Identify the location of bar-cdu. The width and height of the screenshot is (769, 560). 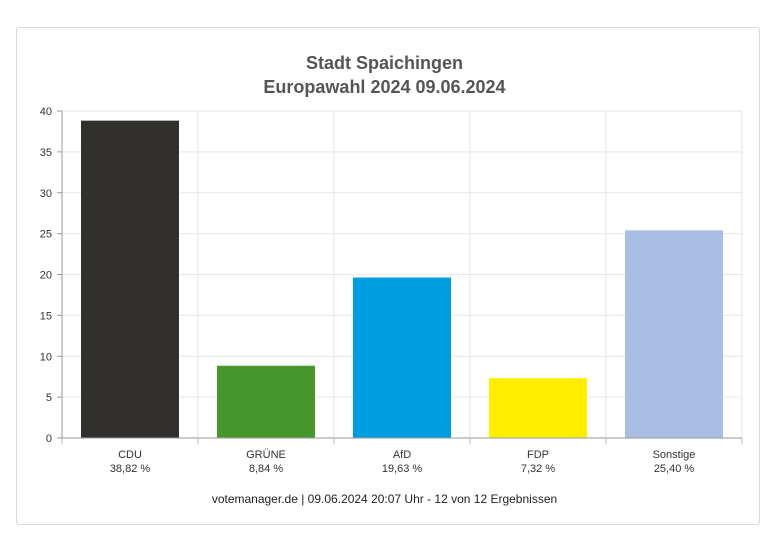
(130, 279).